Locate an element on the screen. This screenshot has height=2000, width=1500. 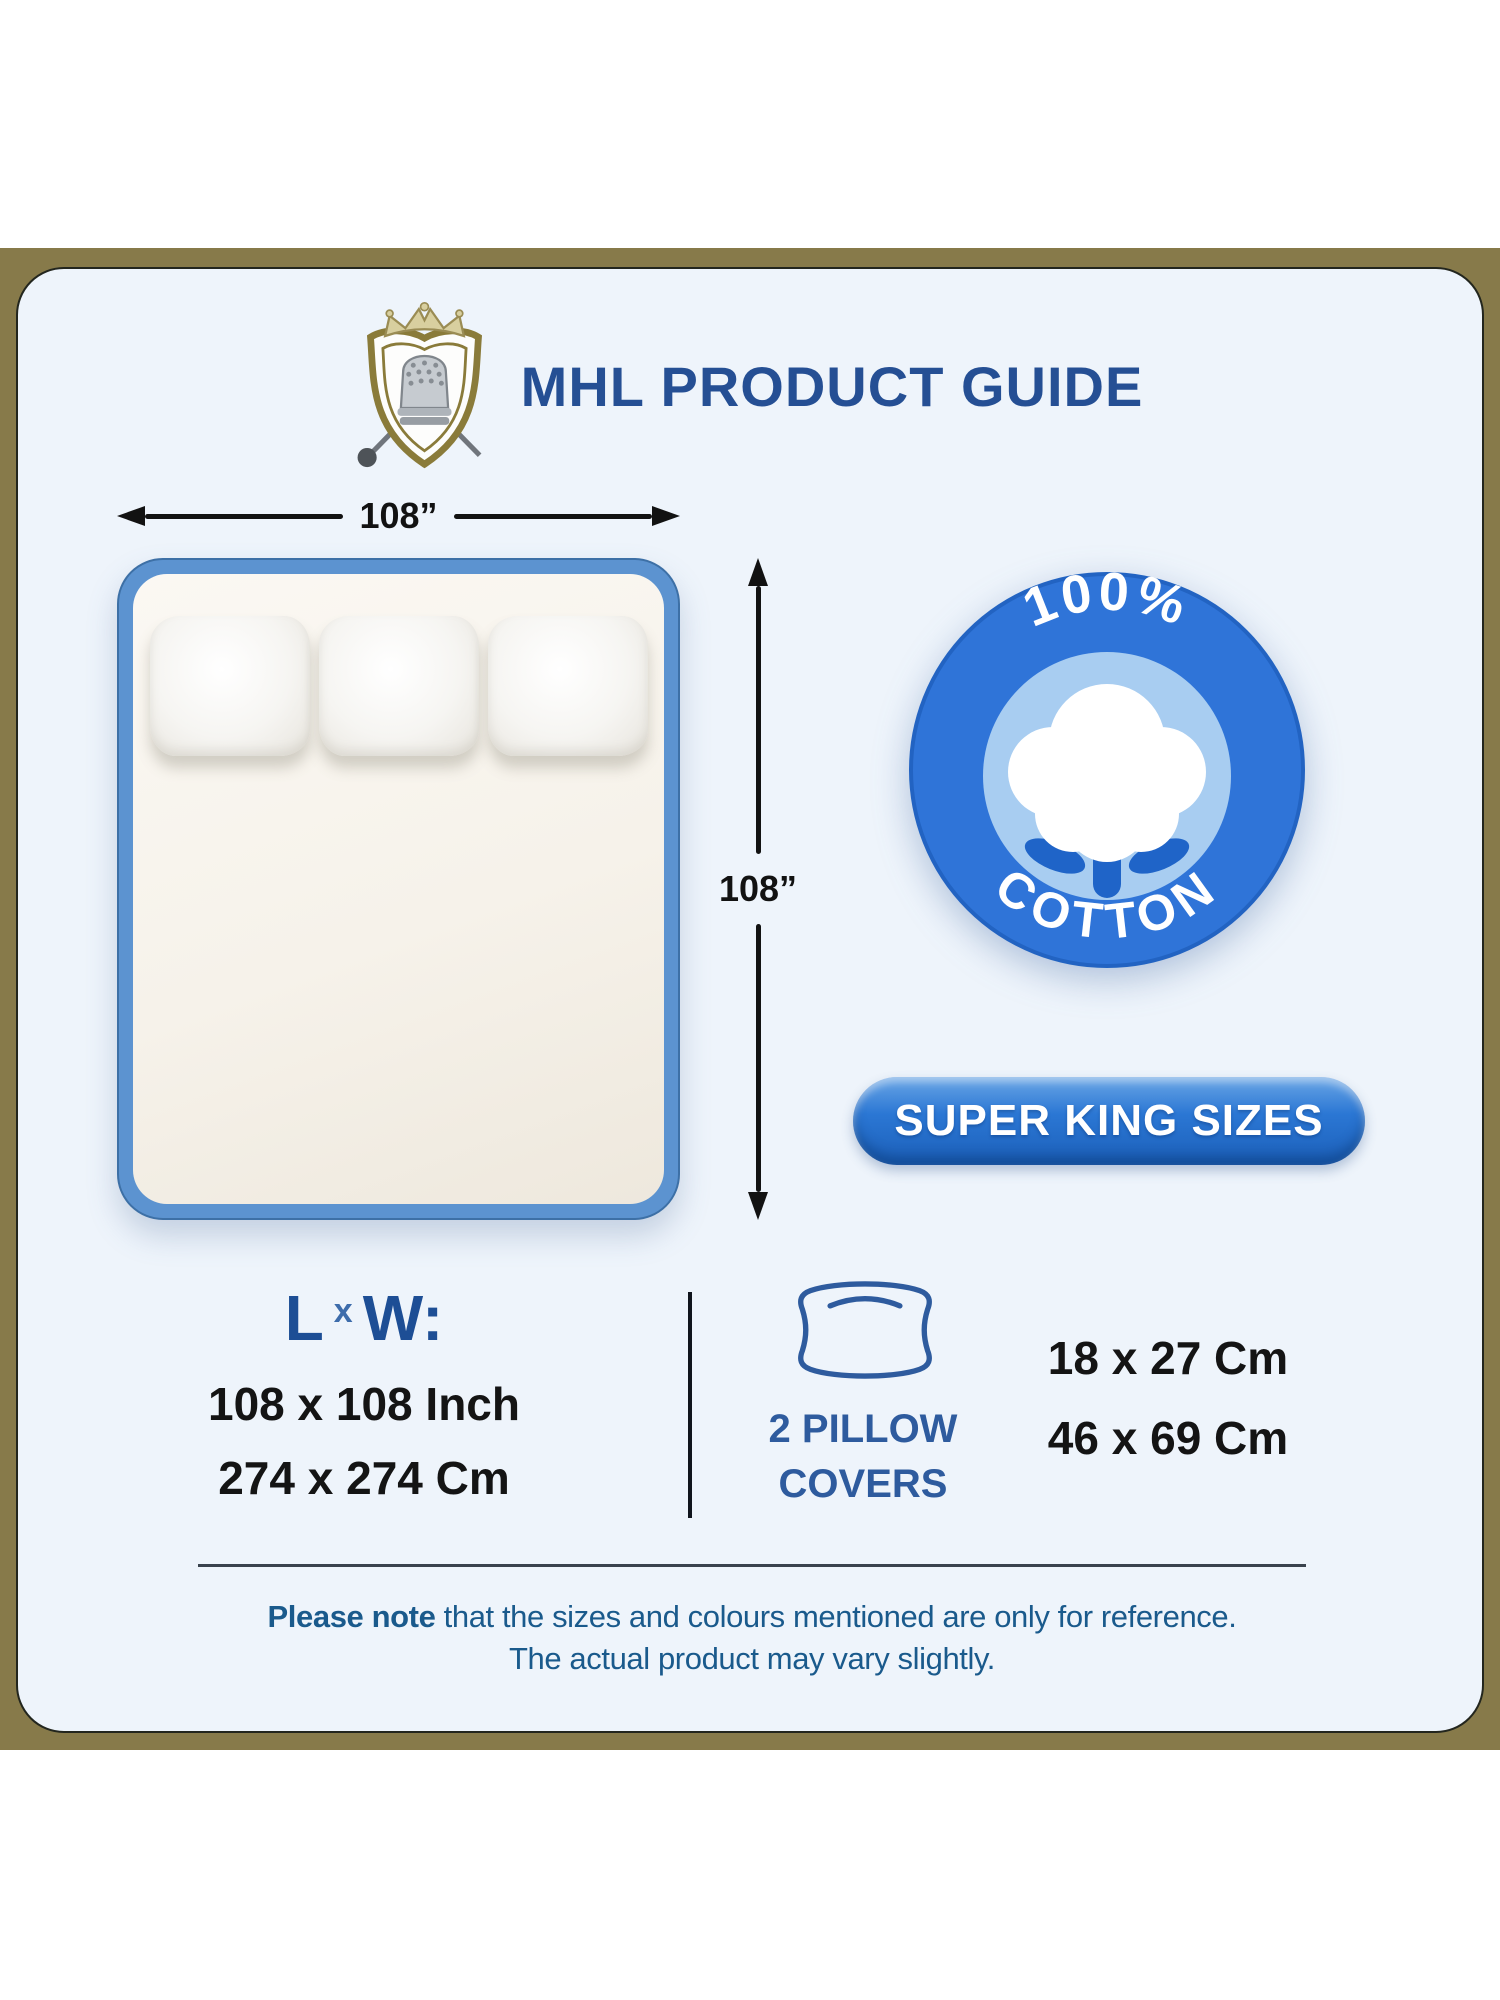
thimble-shape is located at coordinates (424, 382).